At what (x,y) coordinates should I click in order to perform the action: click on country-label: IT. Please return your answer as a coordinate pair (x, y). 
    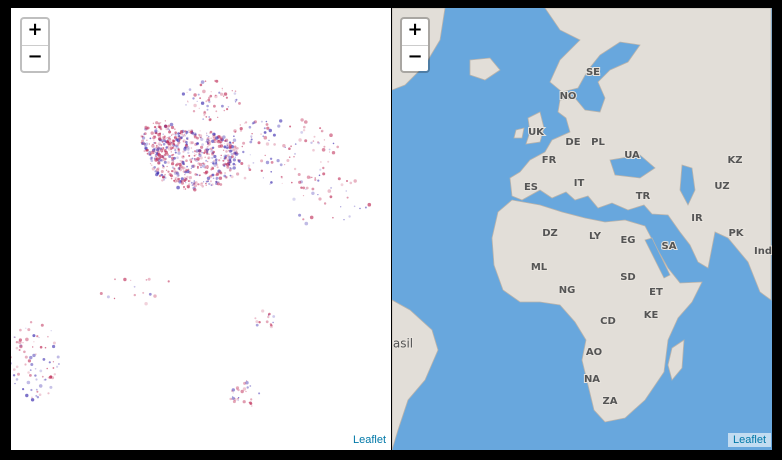
    Looking at the image, I should click on (579, 183).